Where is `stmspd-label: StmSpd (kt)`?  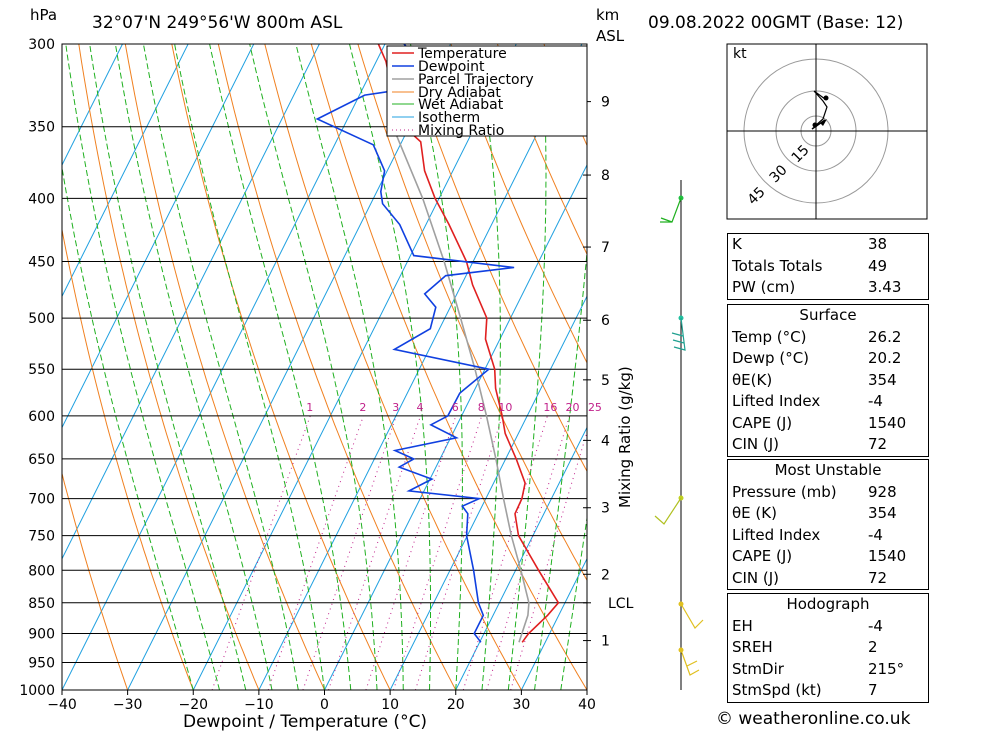 stmspd-label: StmSpd (kt) is located at coordinates (777, 690).